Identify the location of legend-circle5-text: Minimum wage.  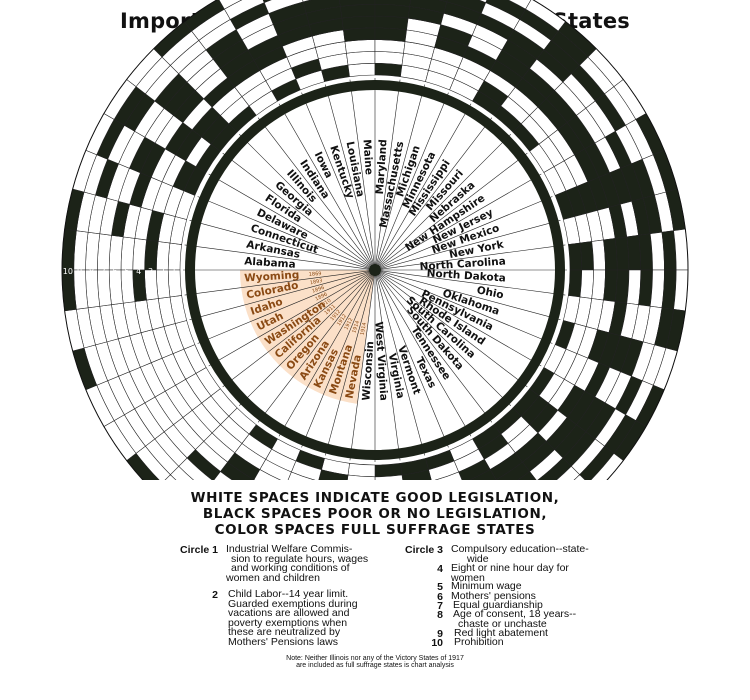
(486, 586).